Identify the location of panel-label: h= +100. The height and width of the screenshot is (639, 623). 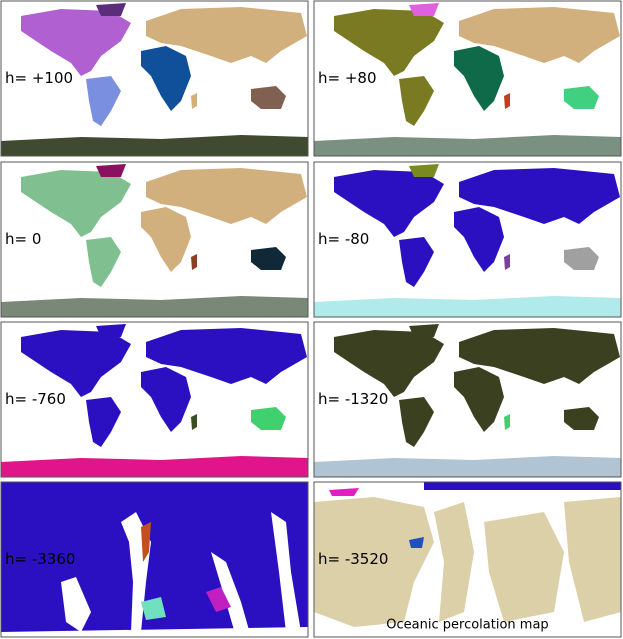
(39, 78).